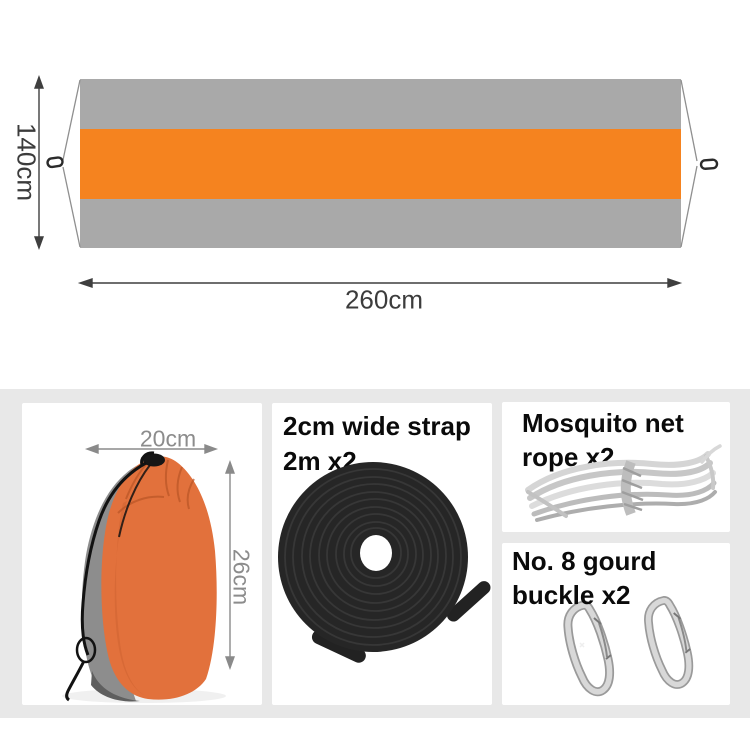  Describe the element at coordinates (55, 162) in the screenshot. I see `left-end-loop-icon` at that location.